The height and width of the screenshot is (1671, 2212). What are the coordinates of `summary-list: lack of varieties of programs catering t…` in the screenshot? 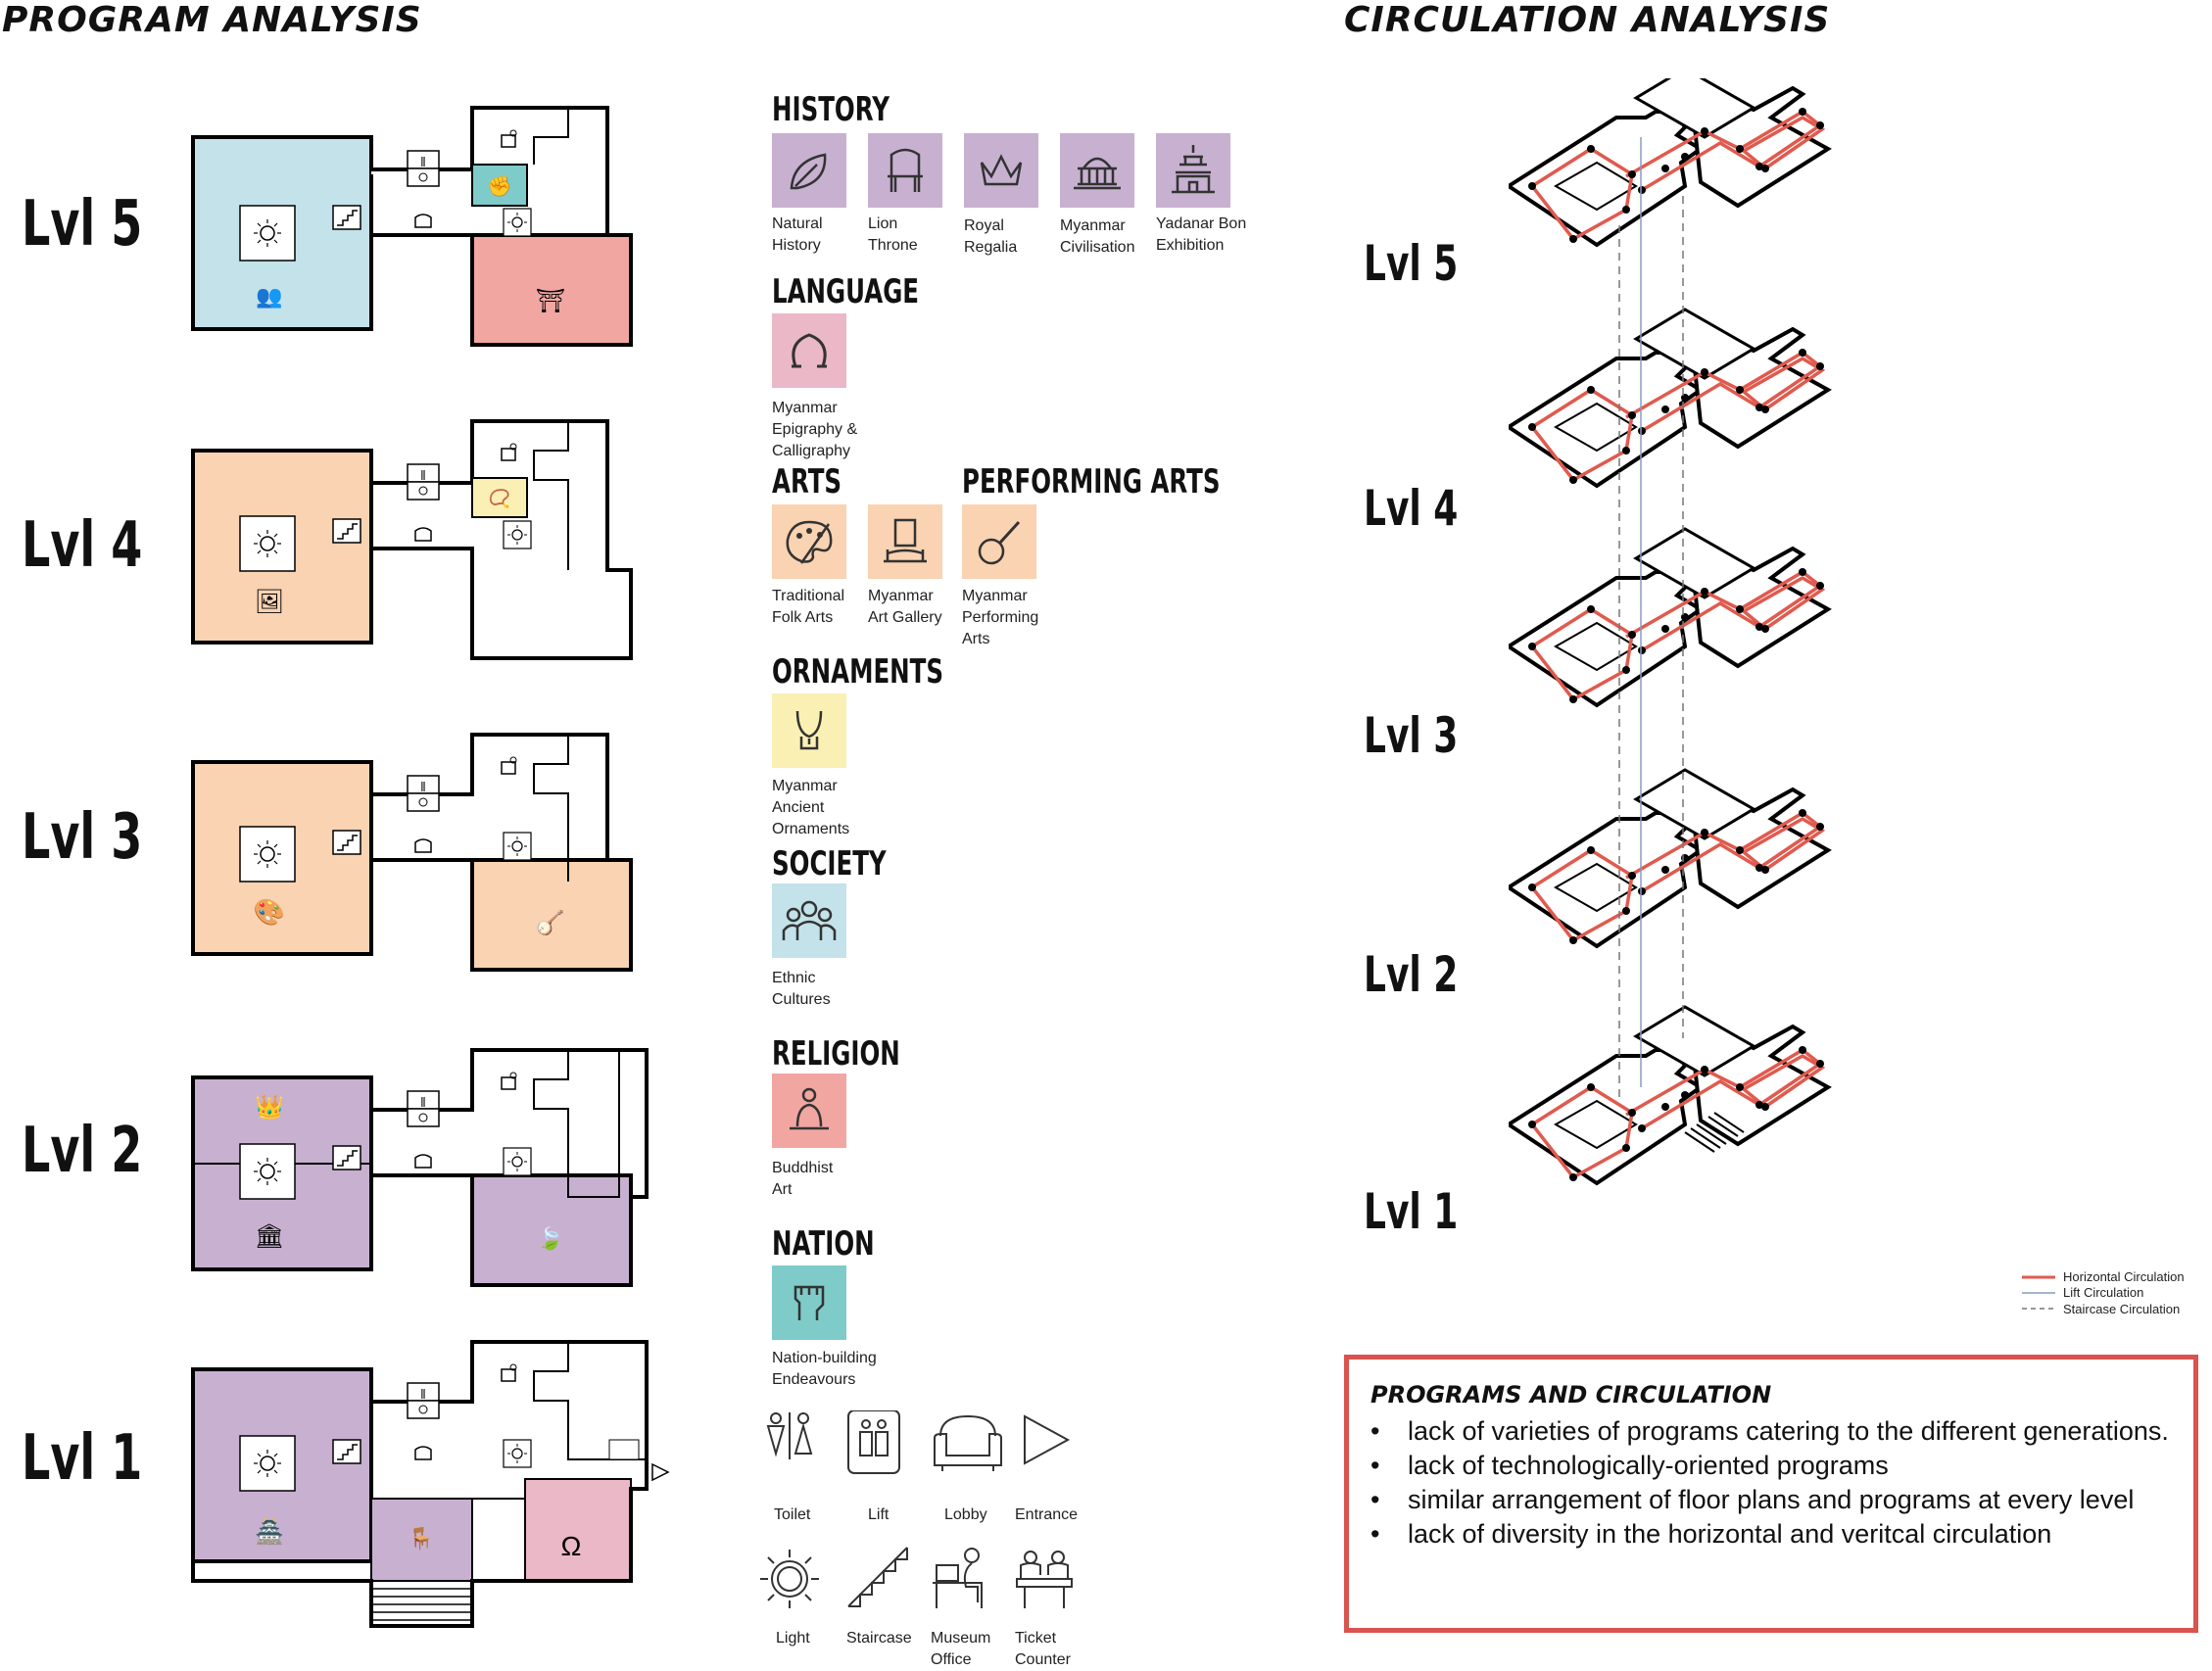 It's located at (1772, 1483).